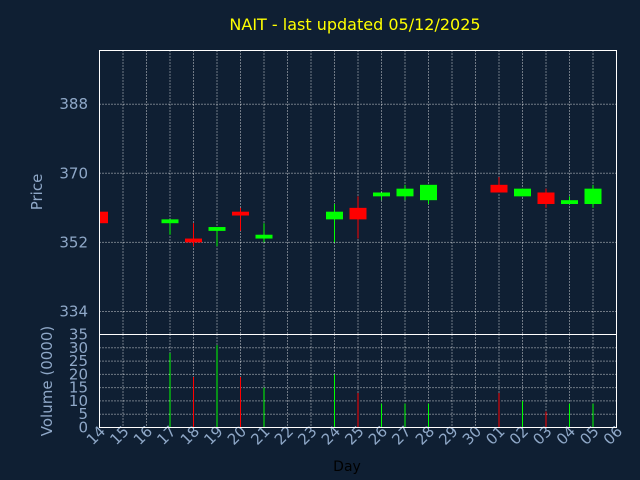 This screenshot has height=480, width=640. What do you see at coordinates (347, 467) in the screenshot?
I see `x-axis-label: Day` at bounding box center [347, 467].